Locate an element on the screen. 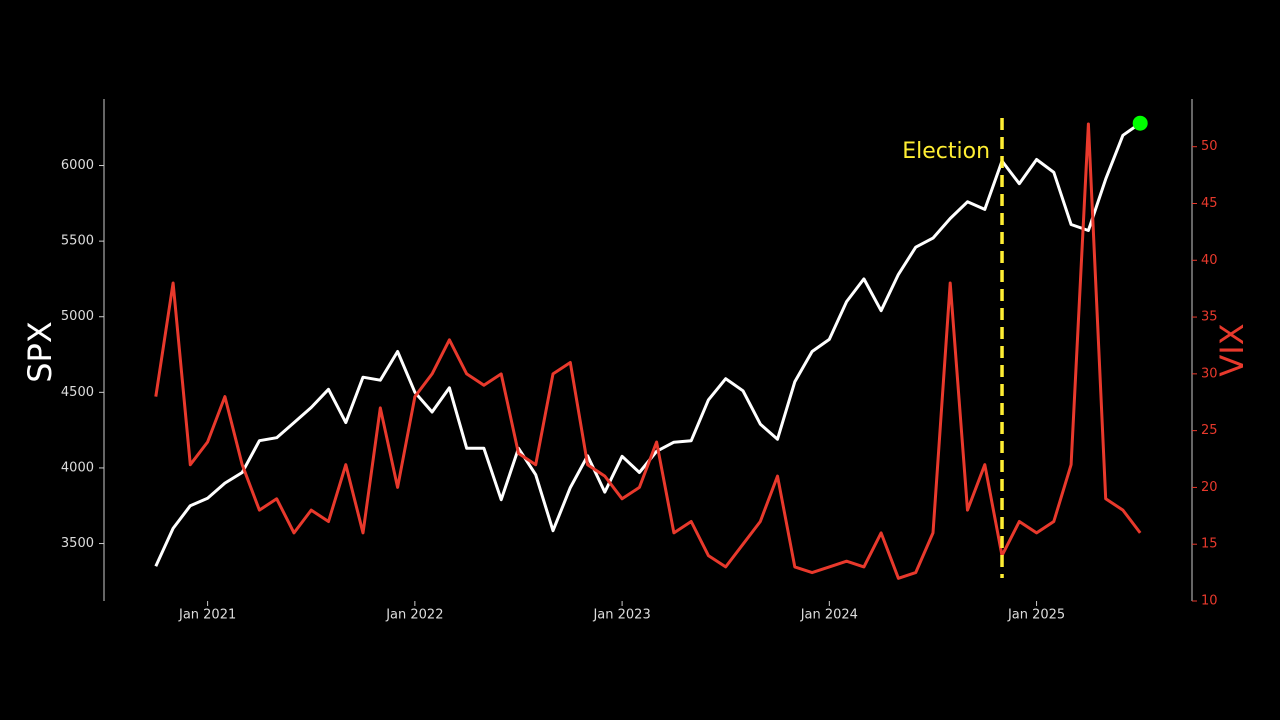 The height and width of the screenshot is (720, 1280). y2-axis-label: VIX is located at coordinates (1232, 349).